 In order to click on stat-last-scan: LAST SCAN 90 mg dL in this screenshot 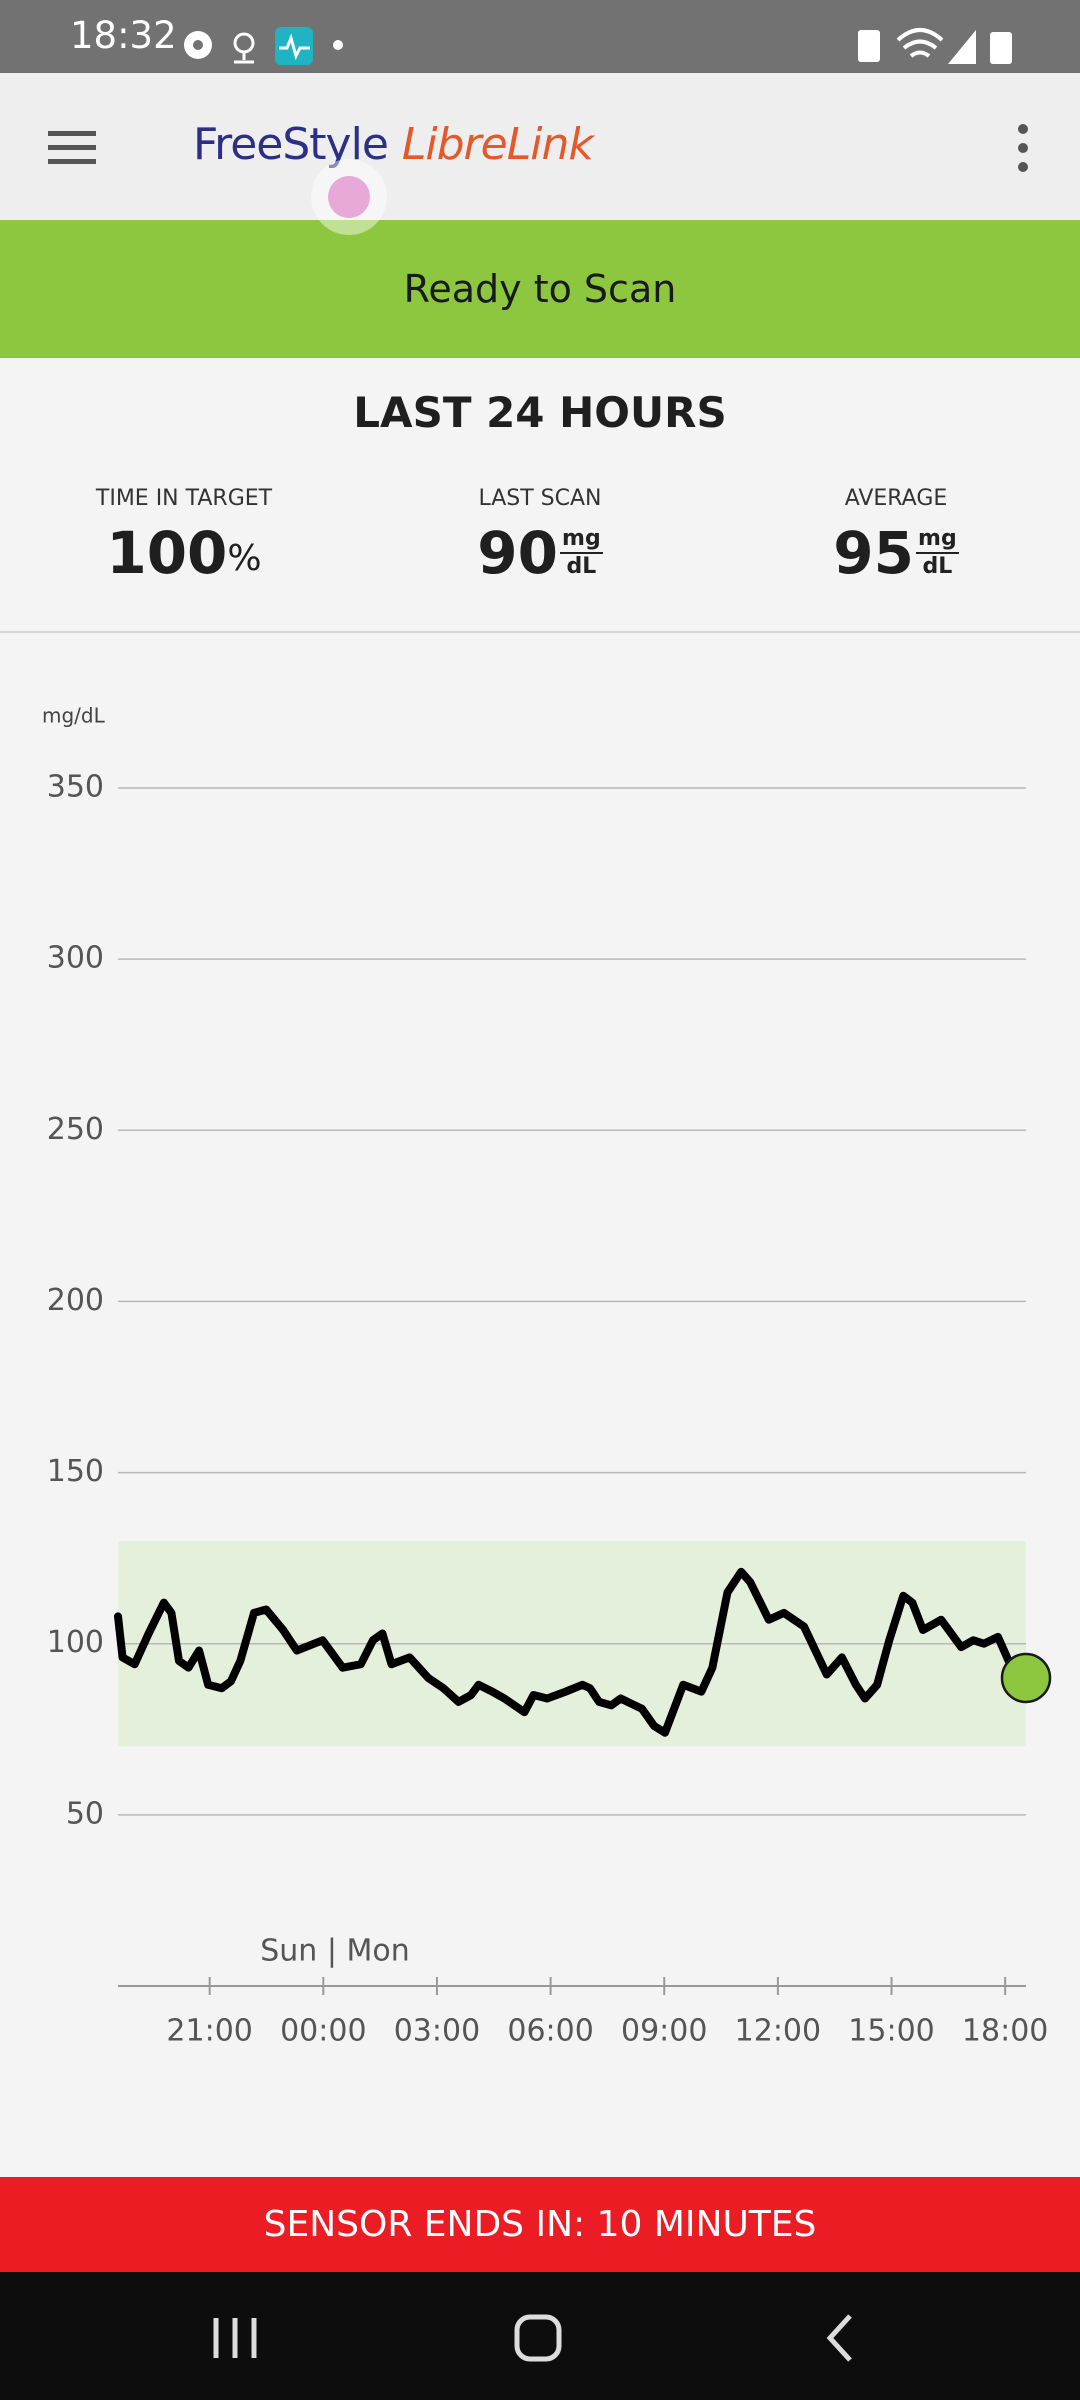, I will do `click(540, 536)`.